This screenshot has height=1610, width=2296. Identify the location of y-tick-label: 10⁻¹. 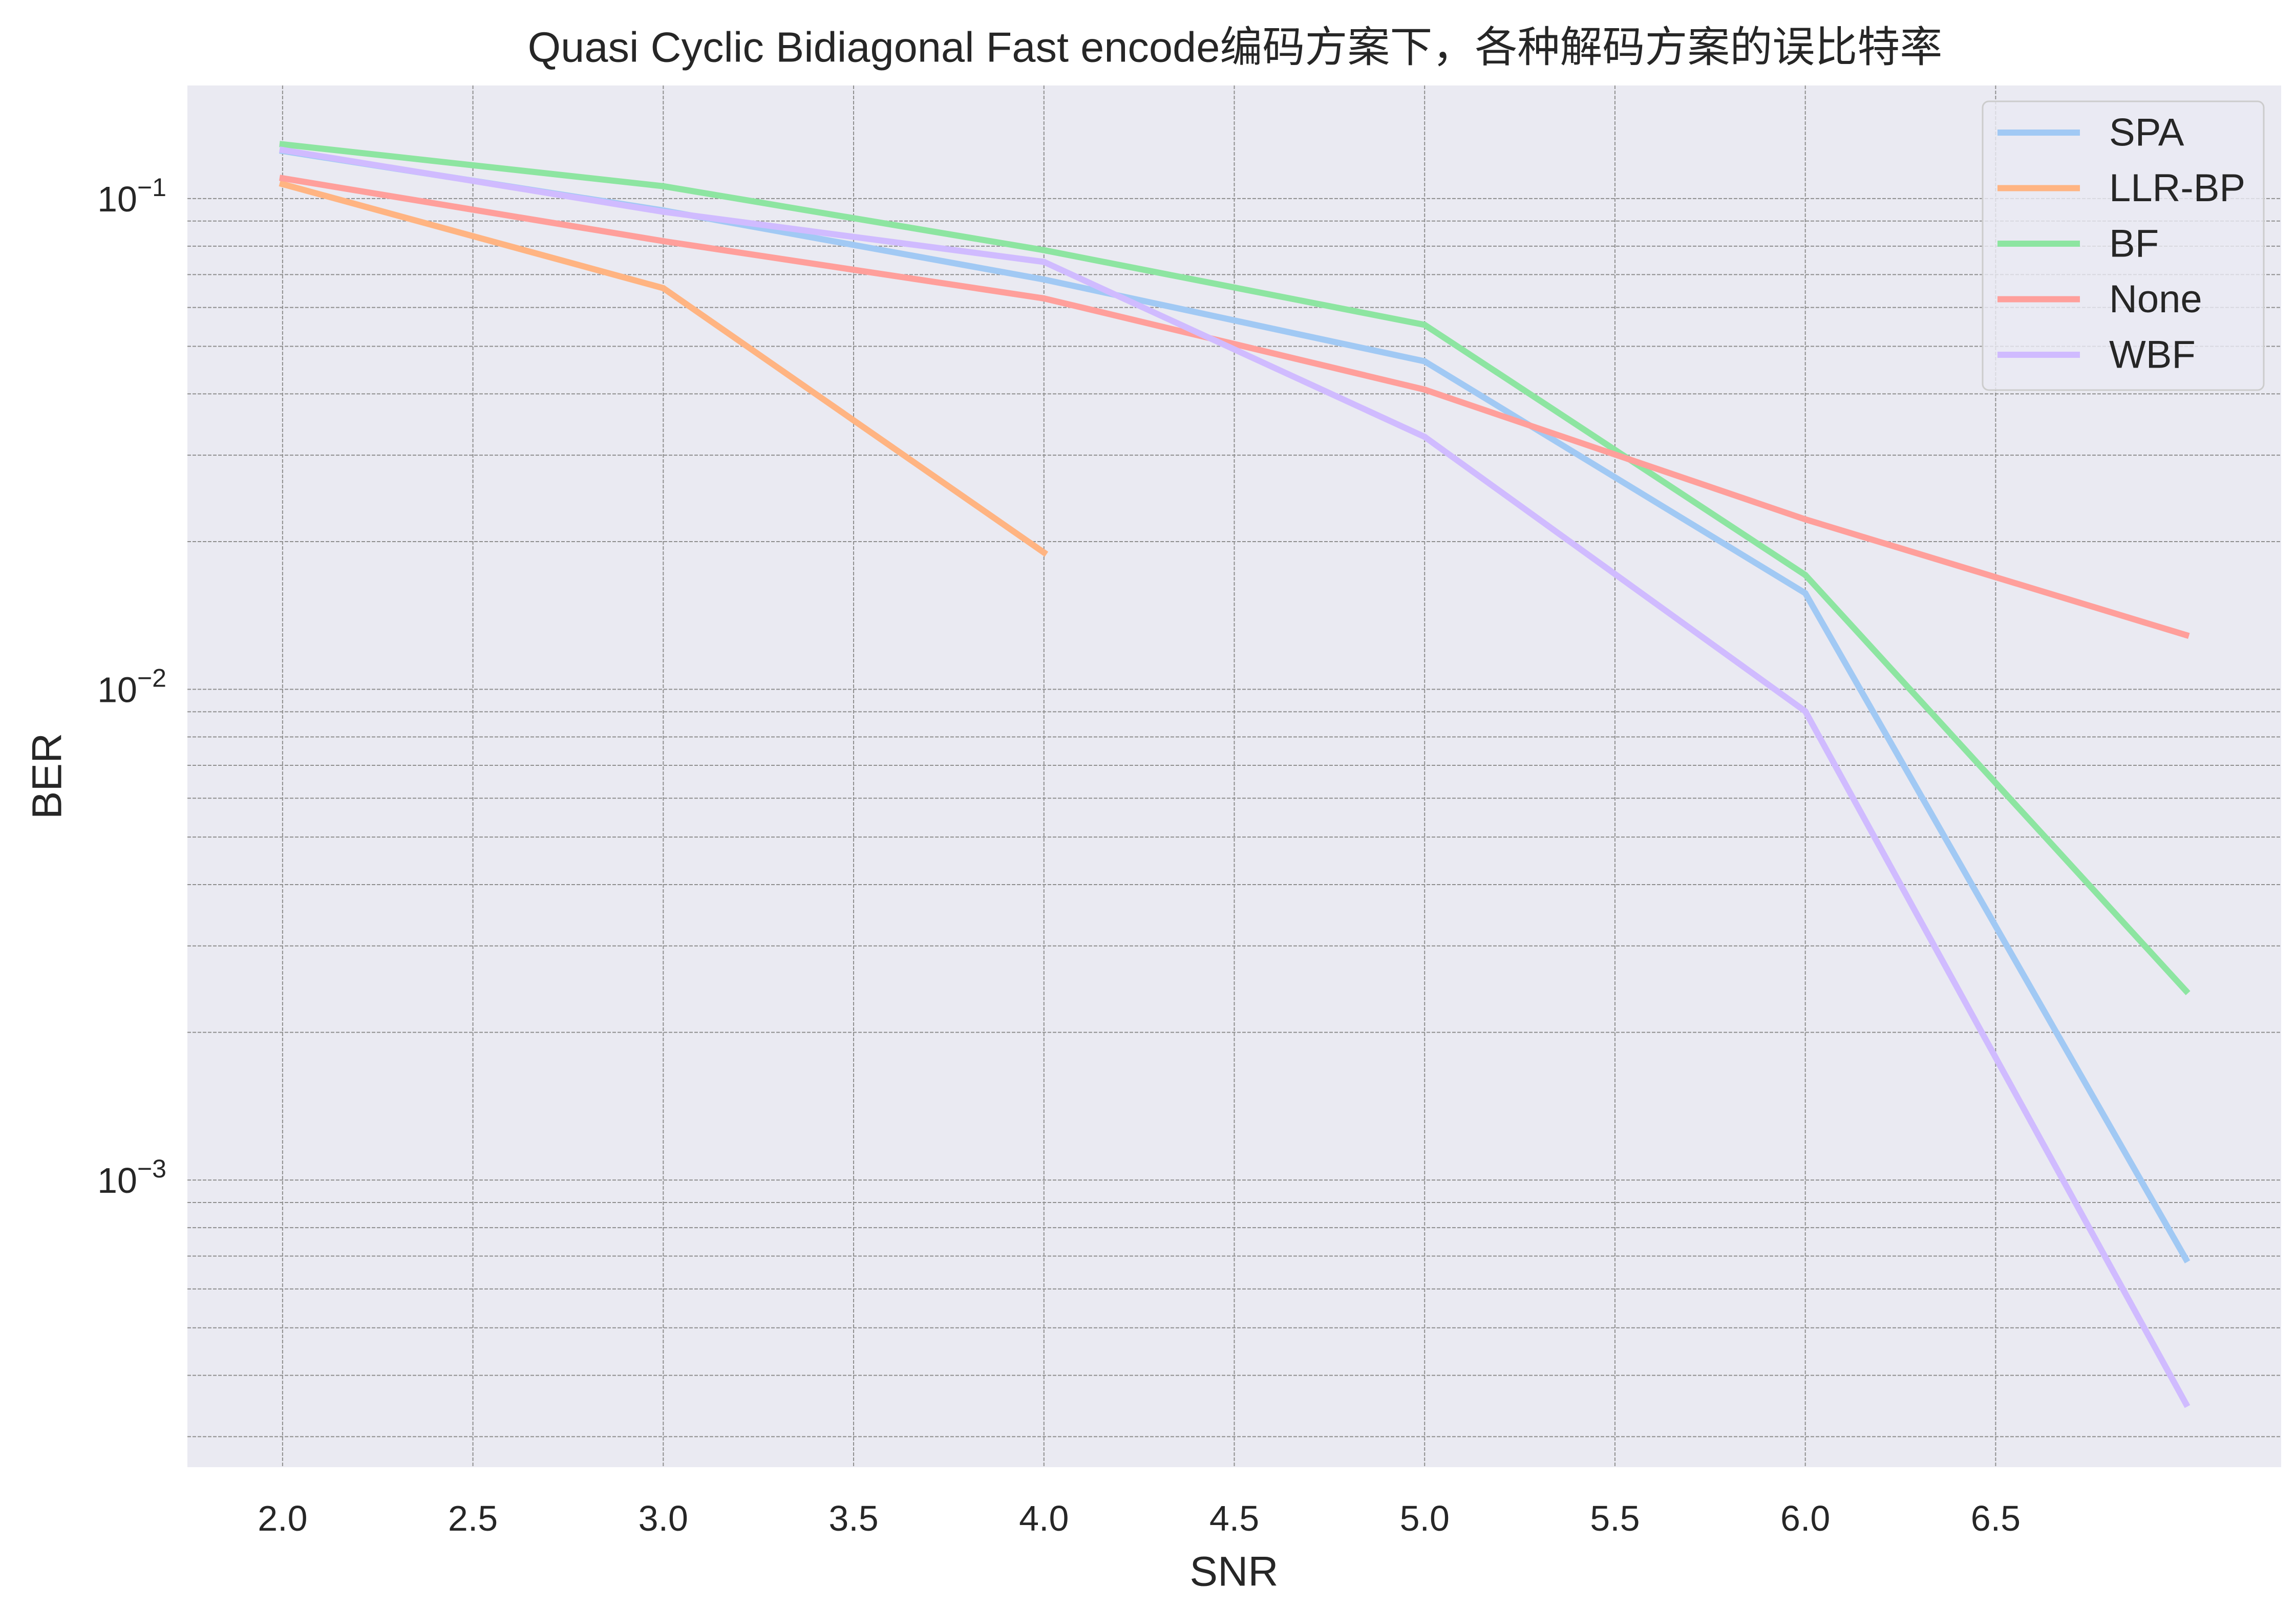
(131, 196).